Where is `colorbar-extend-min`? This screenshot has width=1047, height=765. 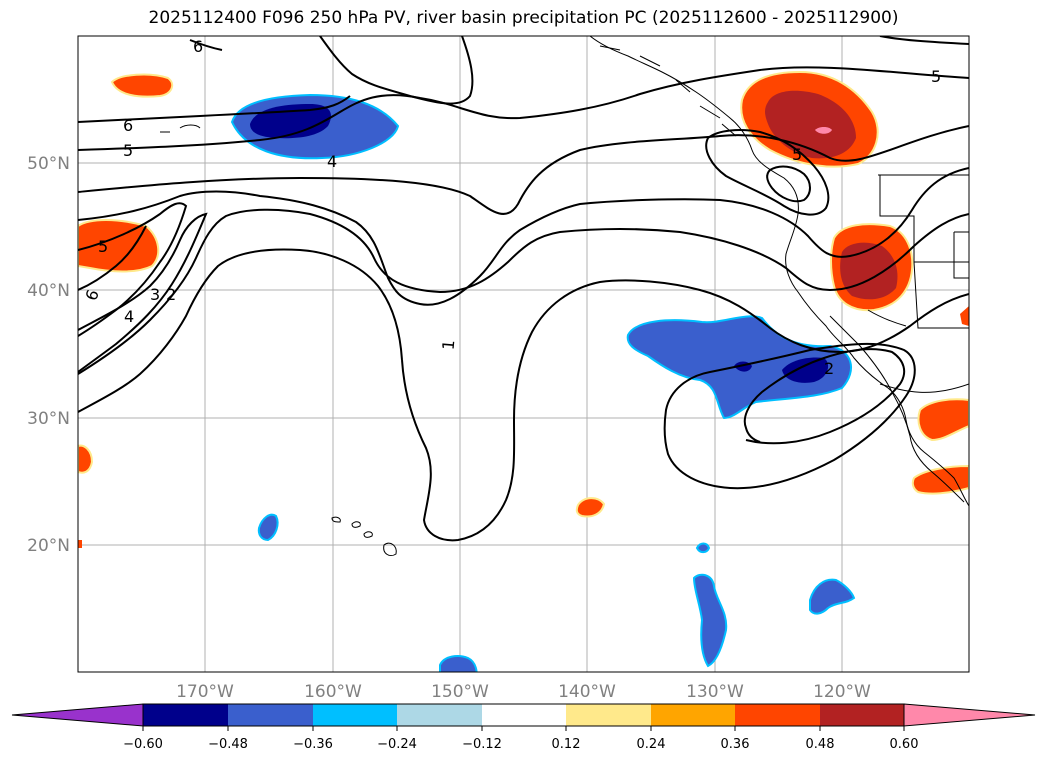
colorbar-extend-min is located at coordinates (77, 715).